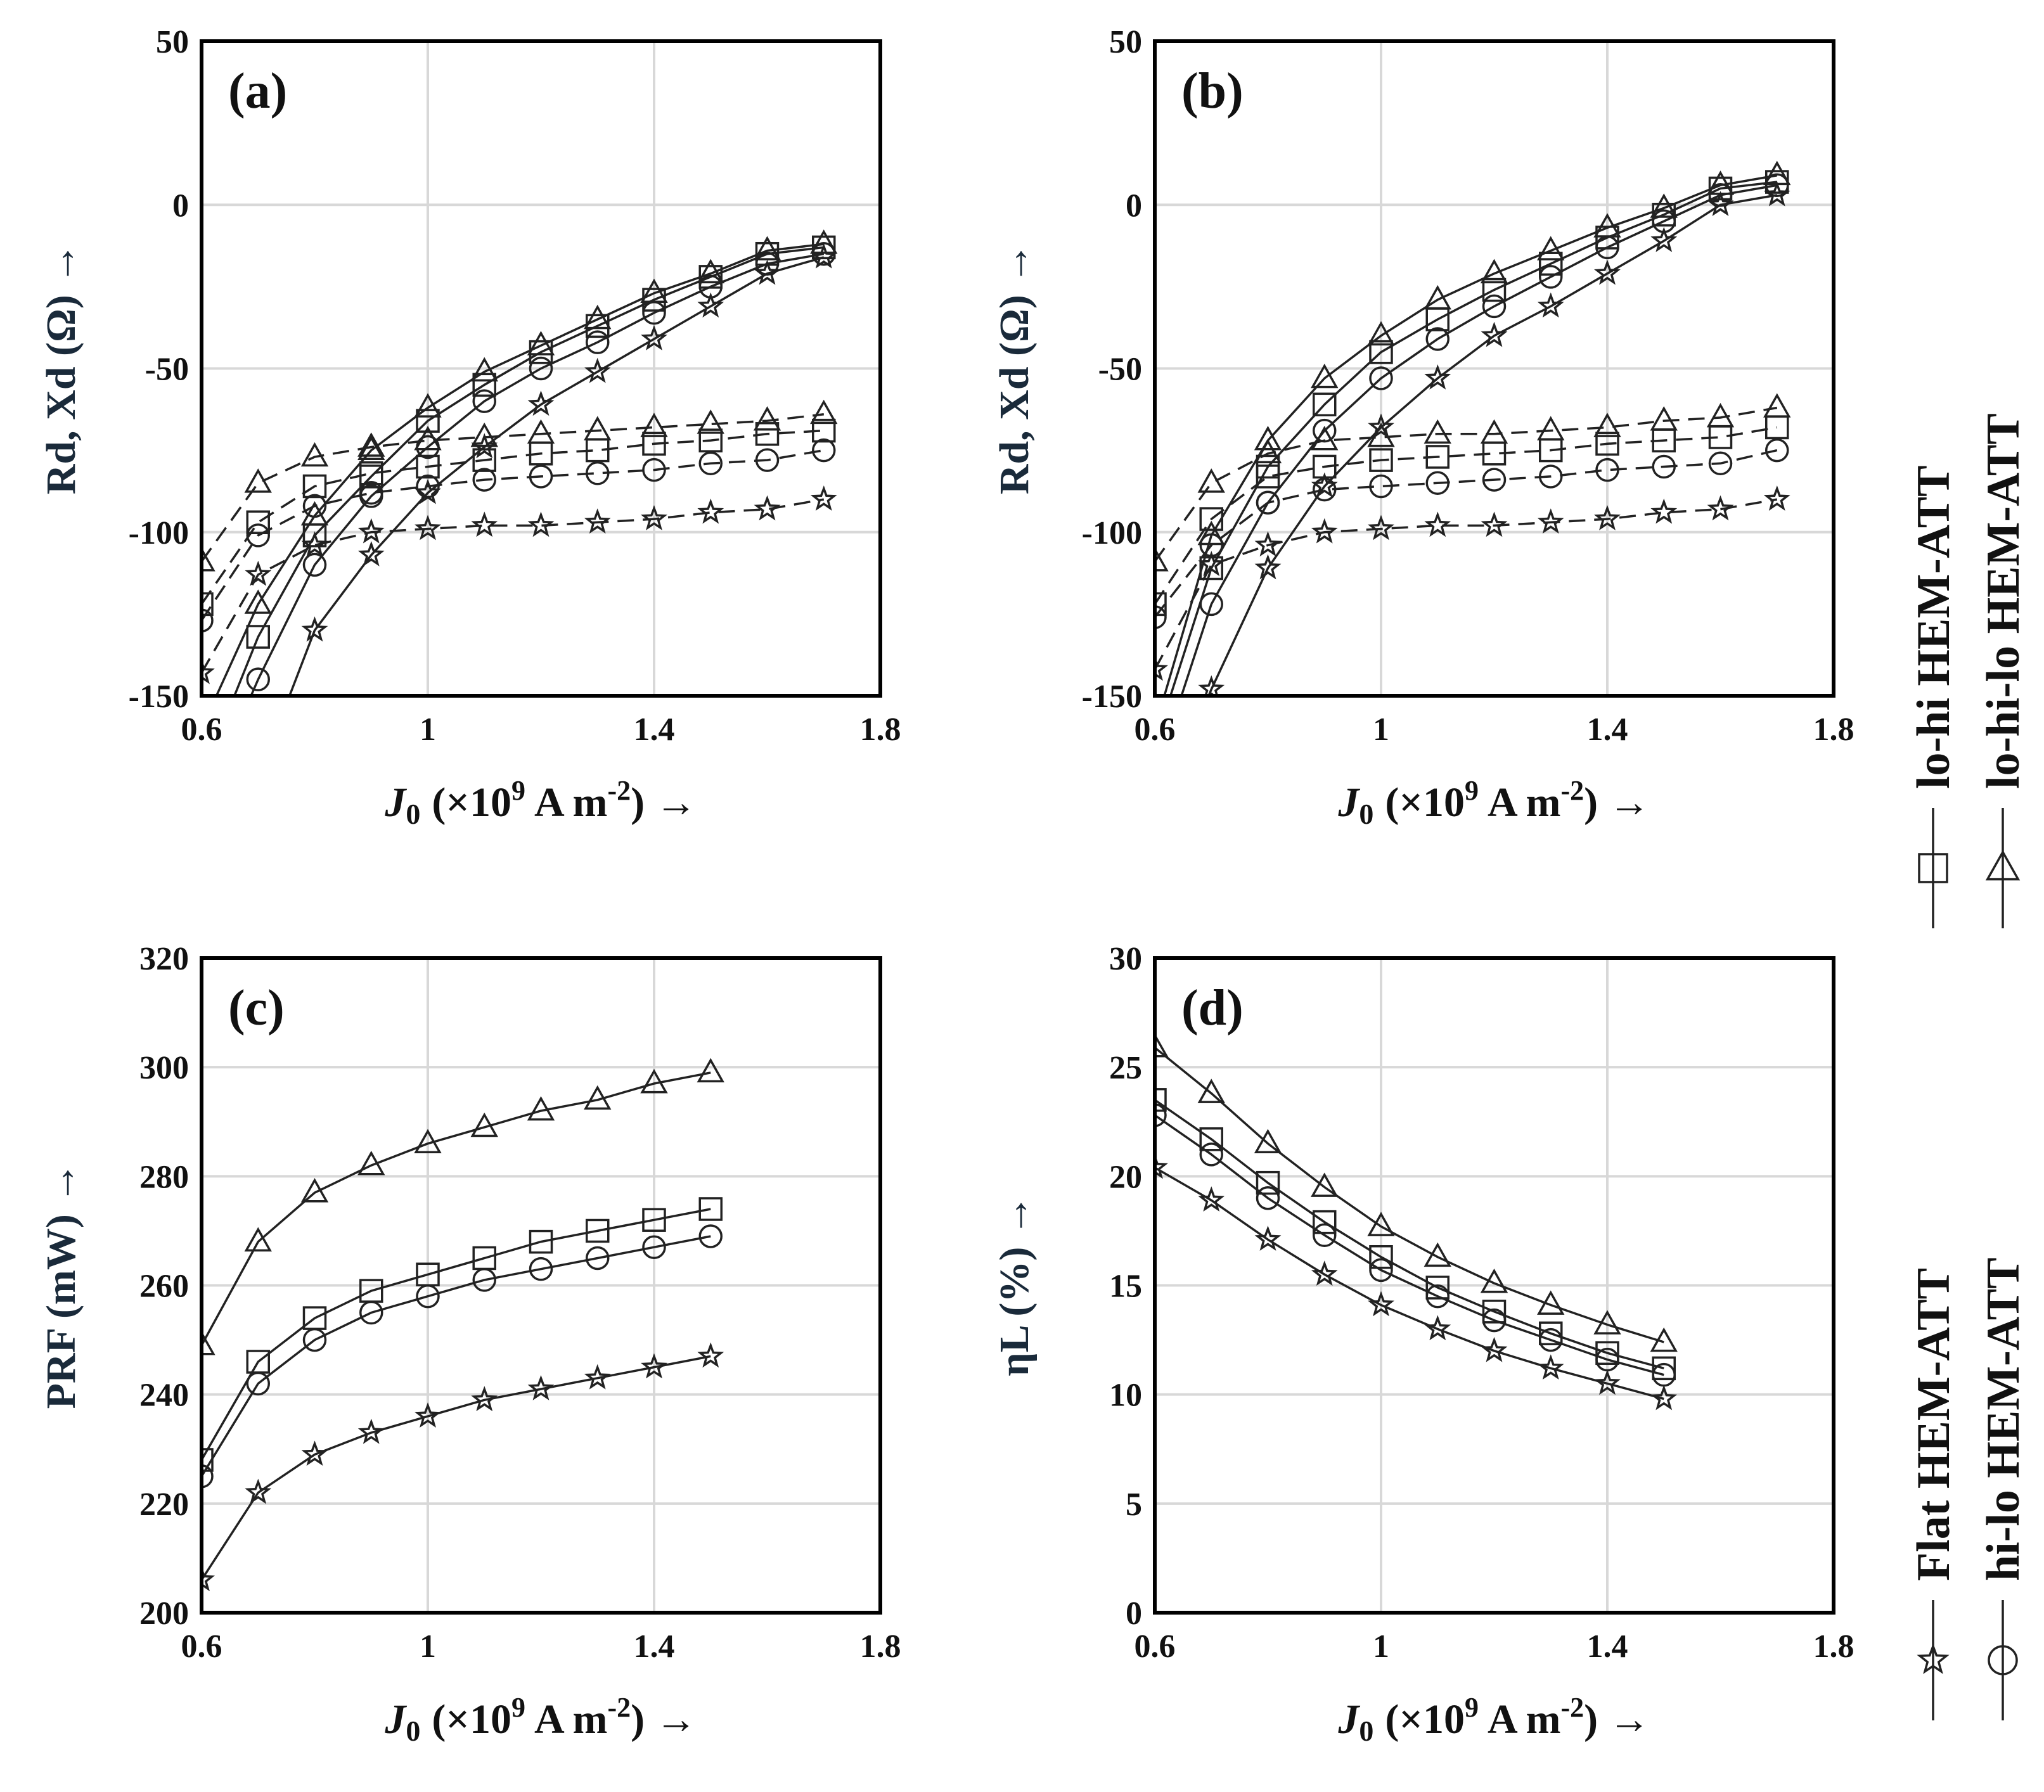 The image size is (2044, 1792). Describe the element at coordinates (1112, 533) in the screenshot. I see `y-tick-label: -100` at that location.